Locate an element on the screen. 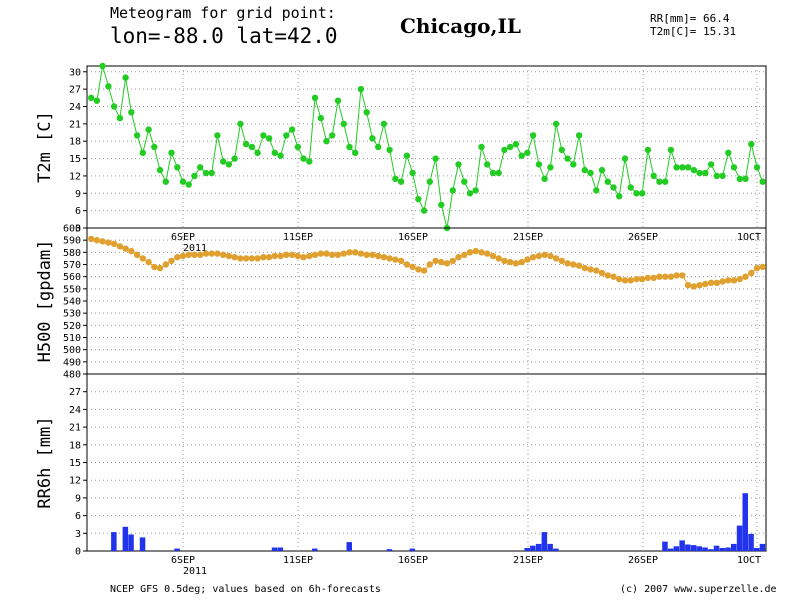  y-tick-label: 15 is located at coordinates (75, 463).